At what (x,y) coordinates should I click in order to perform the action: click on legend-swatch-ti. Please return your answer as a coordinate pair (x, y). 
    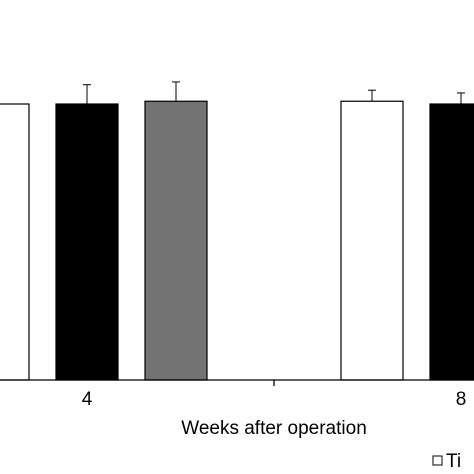
    Looking at the image, I should click on (437, 460).